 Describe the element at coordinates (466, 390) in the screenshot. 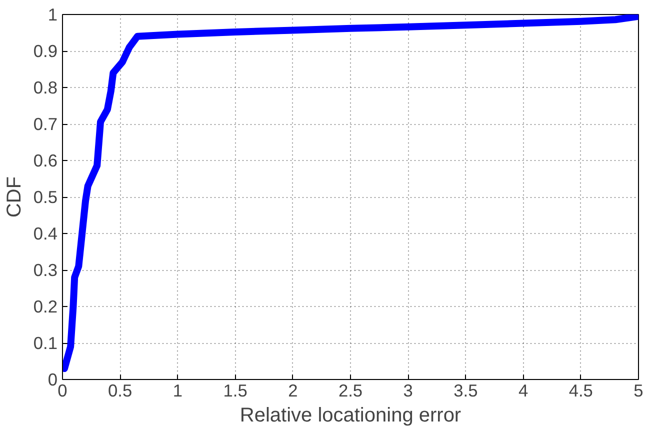

I see `x-tick-label: 3.5` at that location.